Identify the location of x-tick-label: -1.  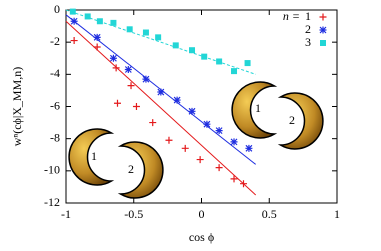
(66, 214).